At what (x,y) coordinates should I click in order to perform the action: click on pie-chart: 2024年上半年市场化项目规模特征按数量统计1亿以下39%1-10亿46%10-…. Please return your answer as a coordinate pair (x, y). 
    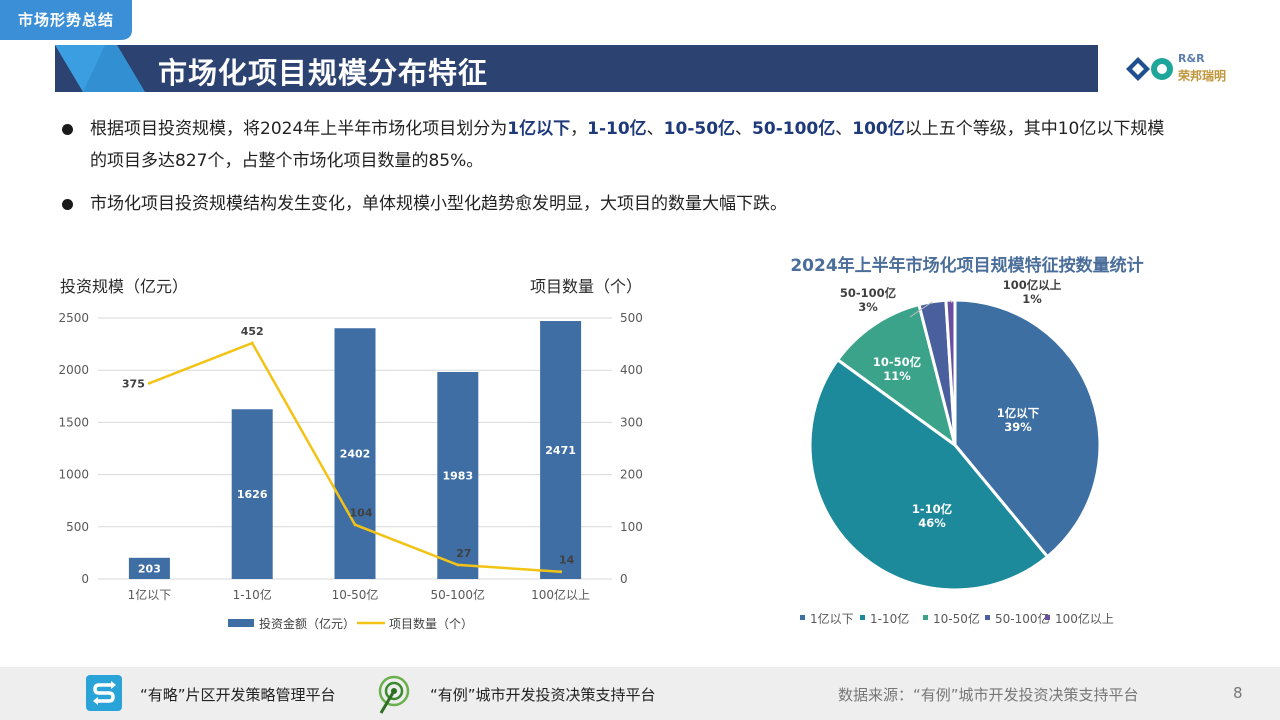
    Looking at the image, I should click on (966, 440).